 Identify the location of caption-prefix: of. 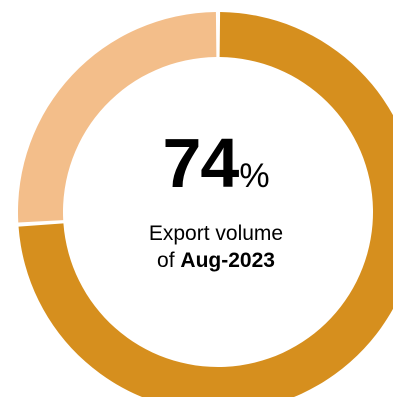
(169, 260).